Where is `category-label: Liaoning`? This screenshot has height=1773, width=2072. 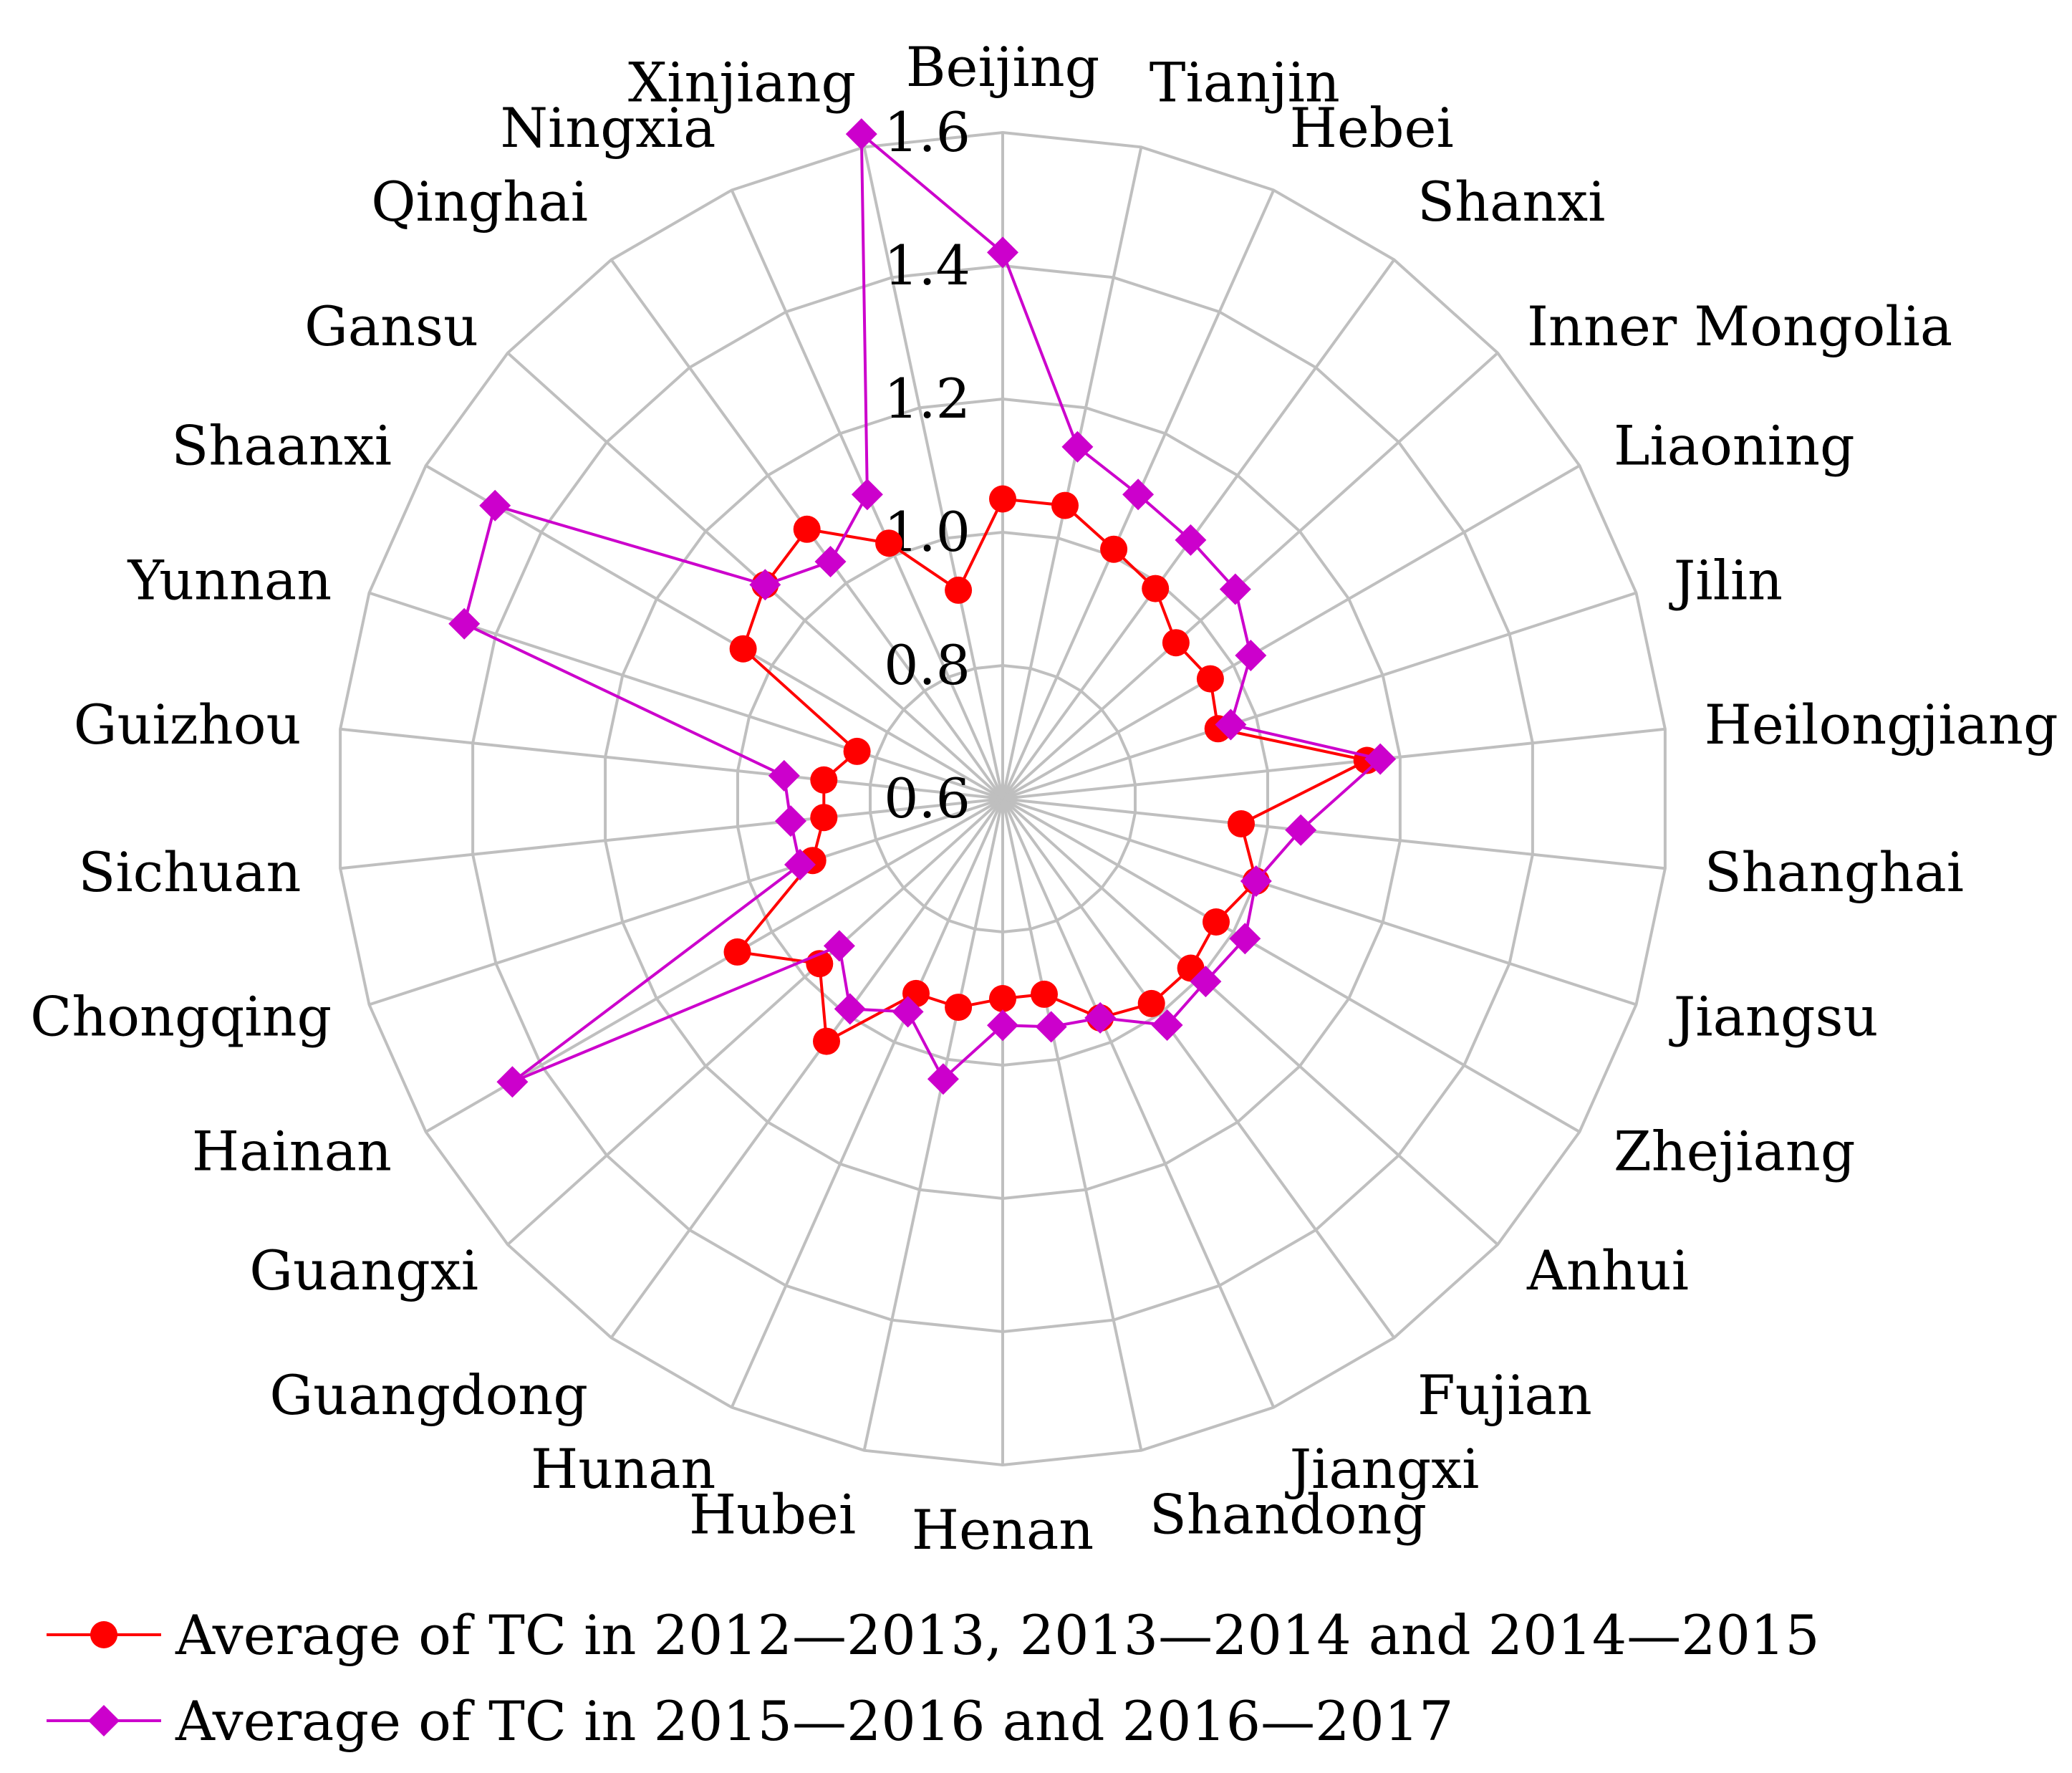 category-label: Liaoning is located at coordinates (1735, 446).